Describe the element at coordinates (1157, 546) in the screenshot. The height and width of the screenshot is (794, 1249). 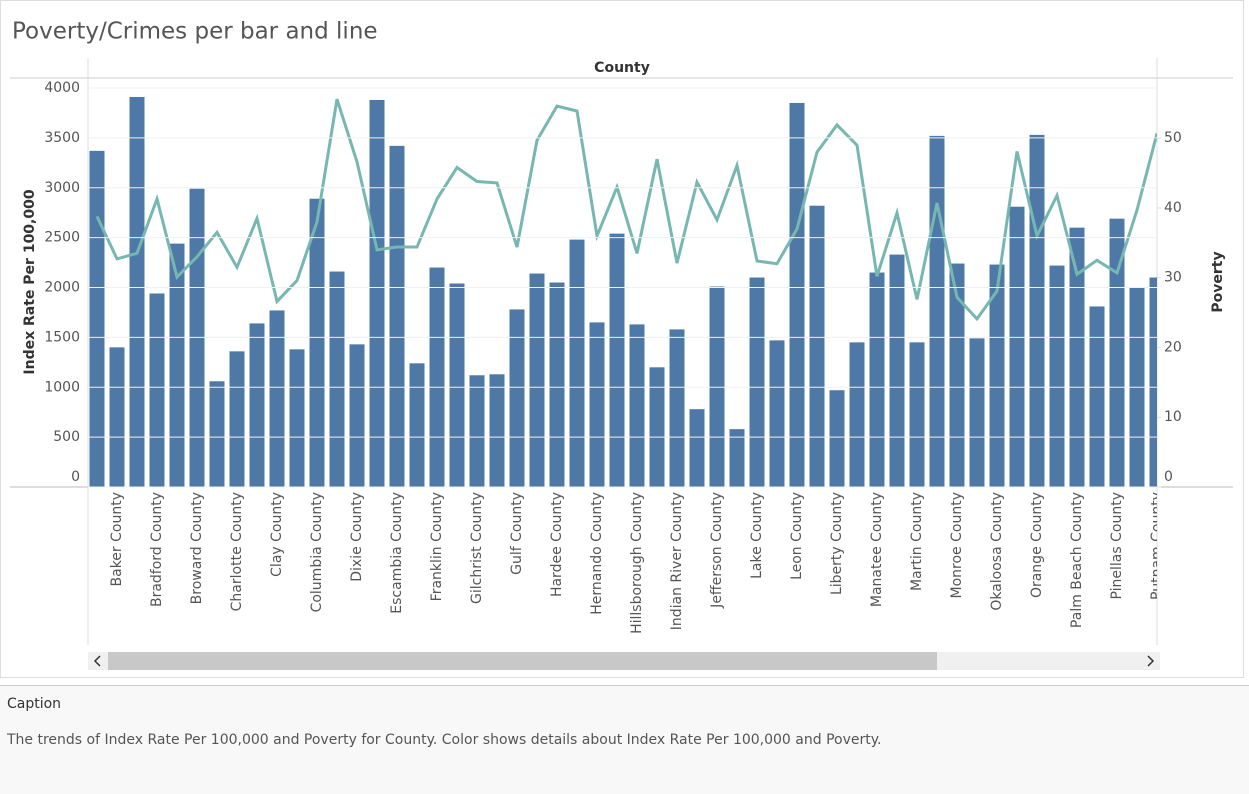
I see `x-tick-label: Putnam County` at that location.